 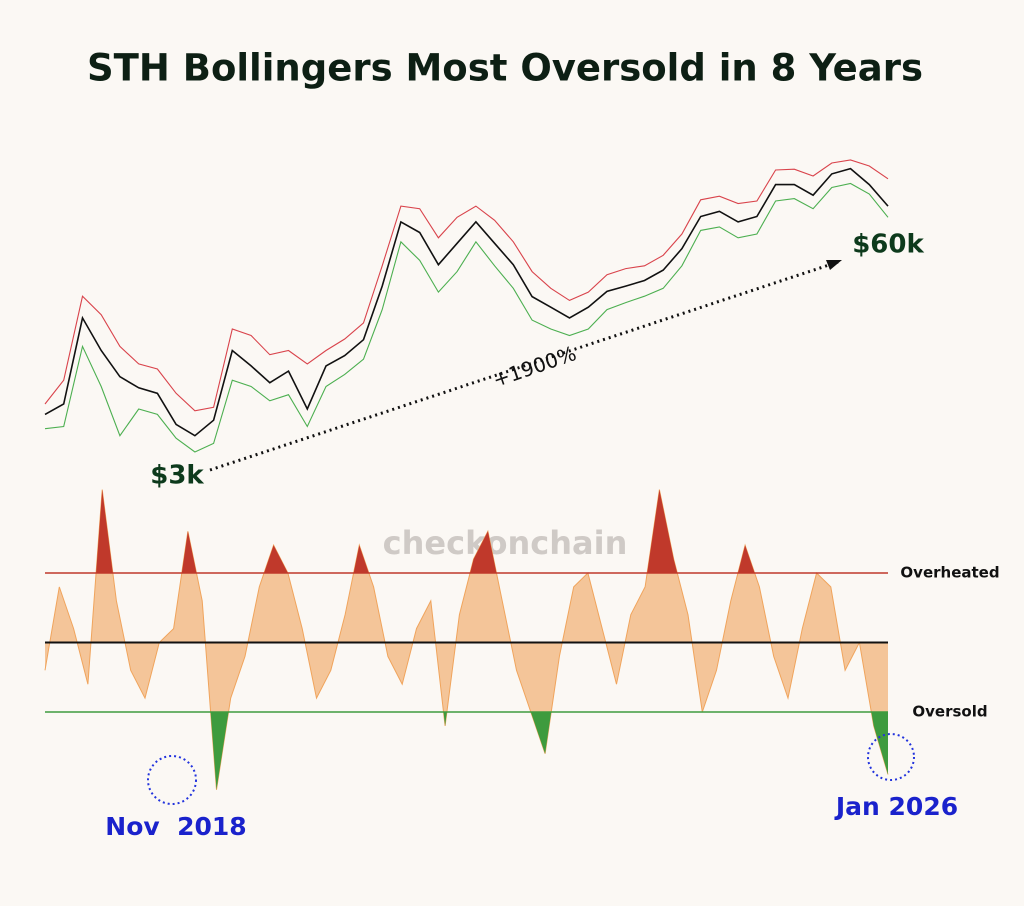 I want to click on level-label: Overheated, so click(x=949, y=573).